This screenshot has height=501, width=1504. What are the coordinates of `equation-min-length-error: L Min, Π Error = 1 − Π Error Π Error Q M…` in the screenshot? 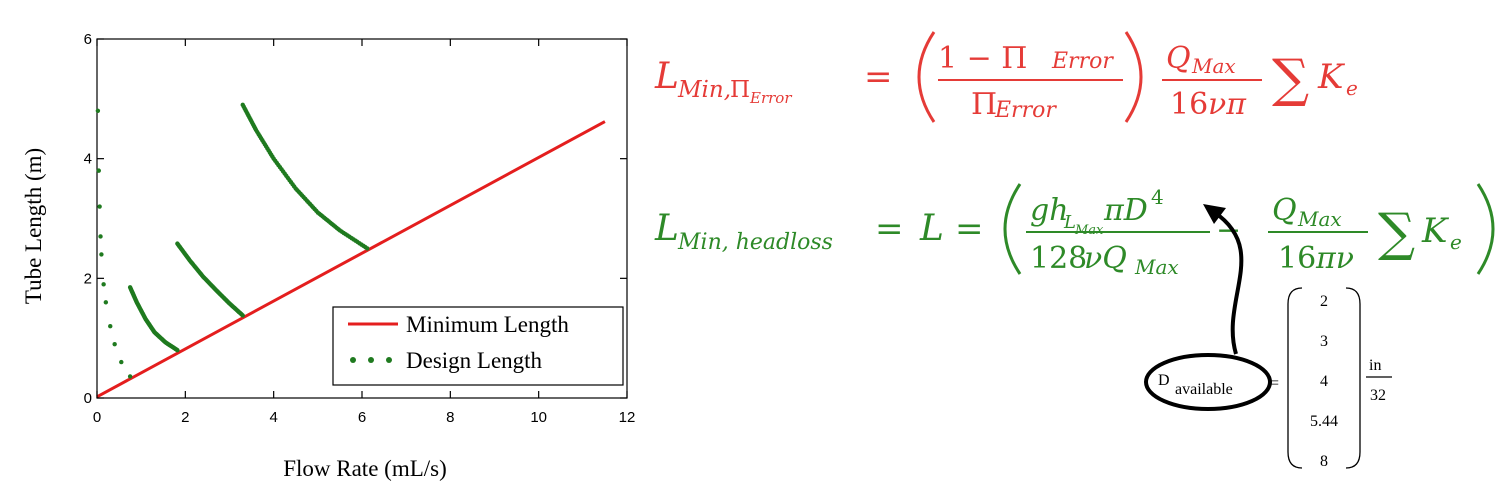 It's located at (1006, 77).